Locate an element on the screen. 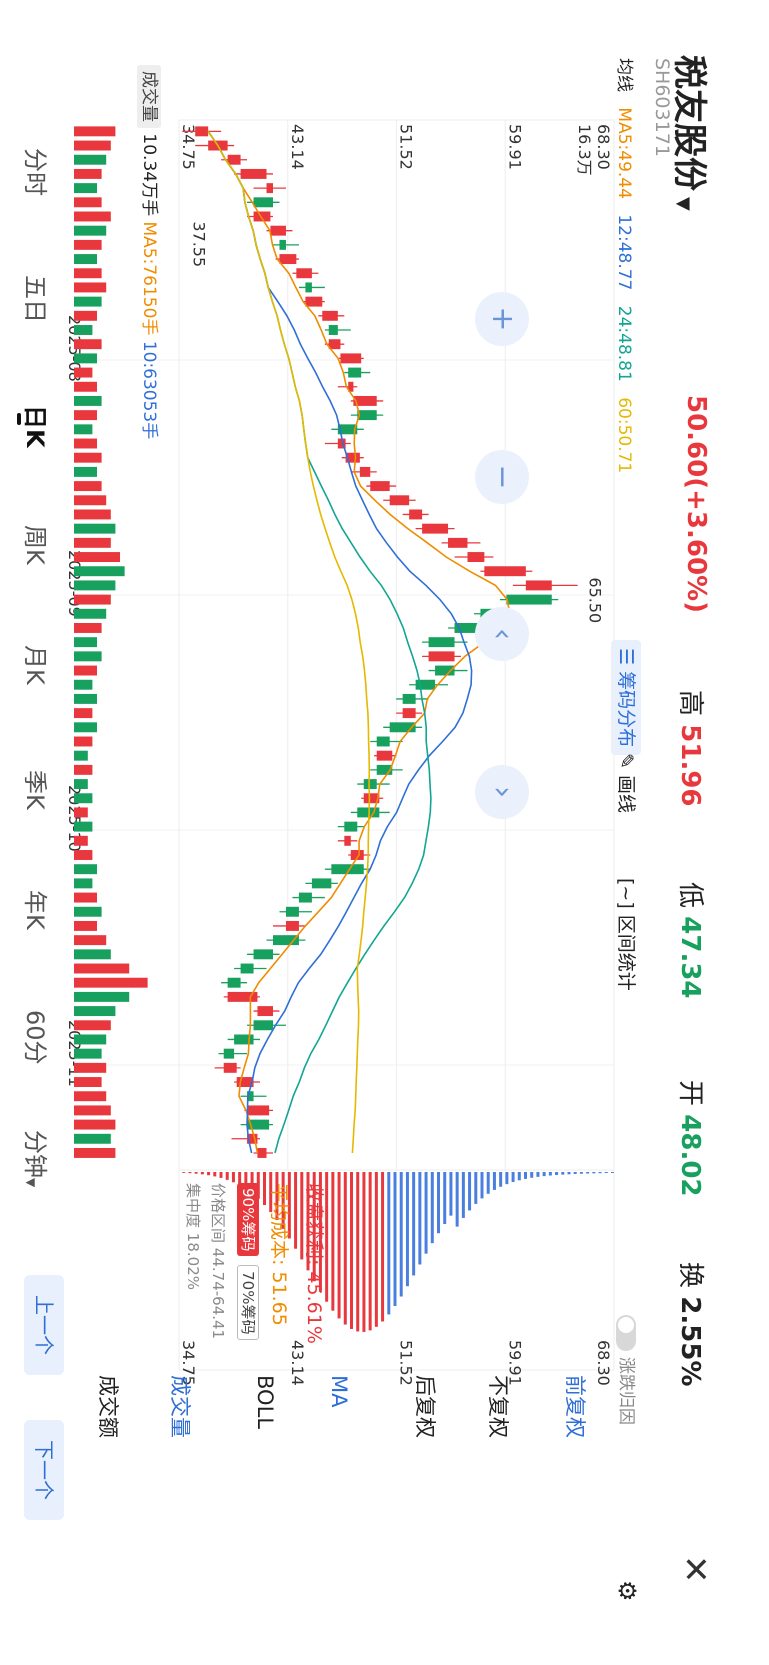  prev-button: 上一个 is located at coordinates (44, 1325).